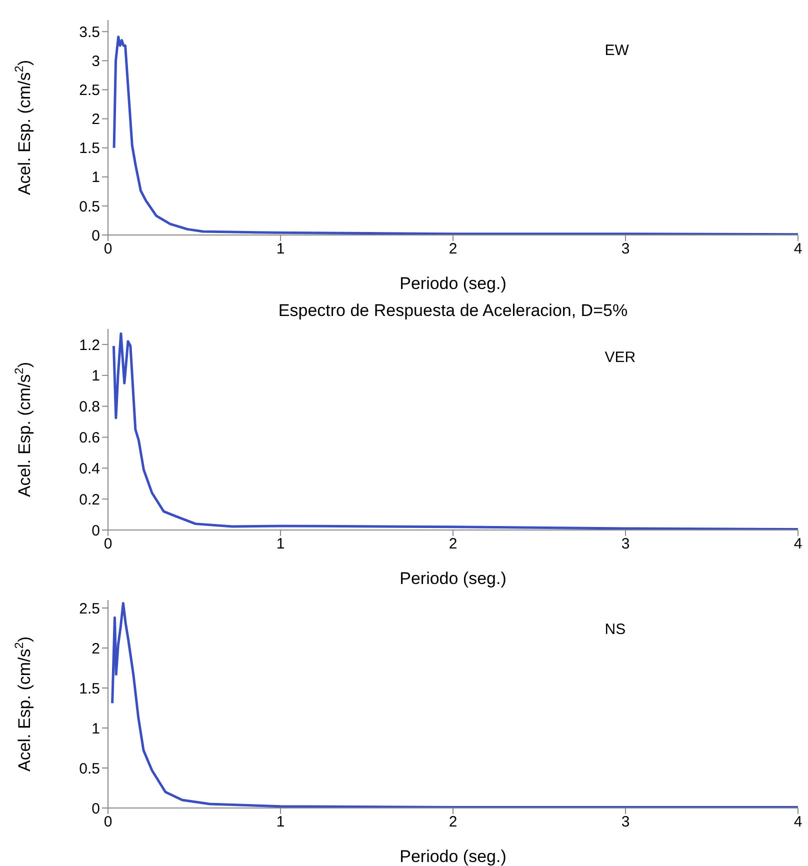  What do you see at coordinates (89, 499) in the screenshot?
I see `y-tick-label: 0.2` at bounding box center [89, 499].